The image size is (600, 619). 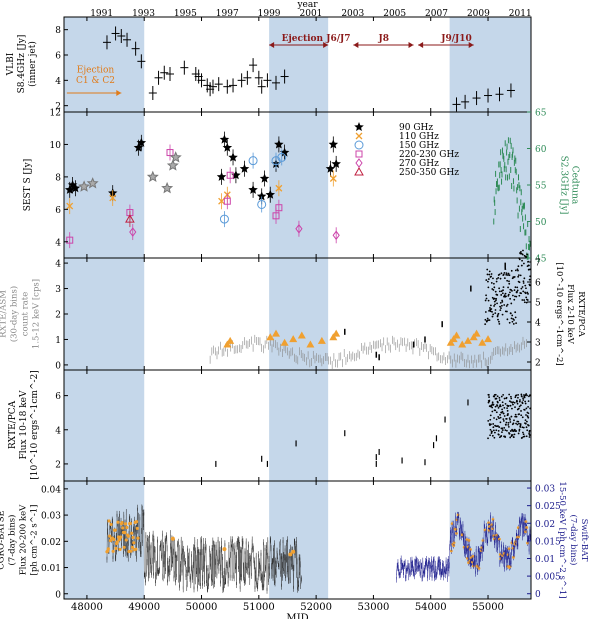 I want to click on y-tick-label-right: 50, so click(x=541, y=223).